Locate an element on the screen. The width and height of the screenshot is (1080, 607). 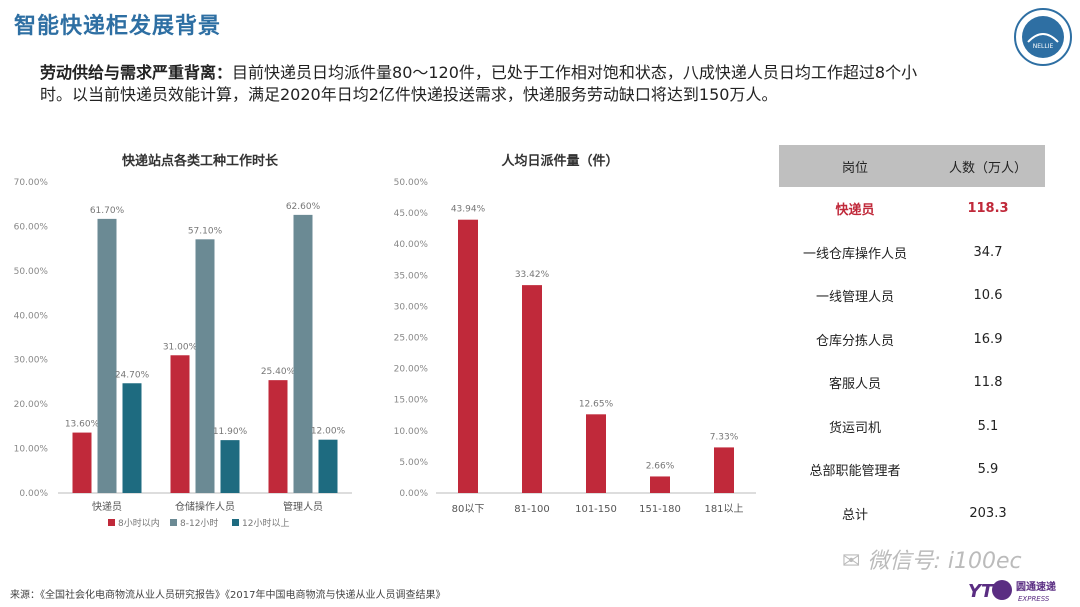
page-title: 智能快递柜发展背景 is located at coordinates (118, 26).